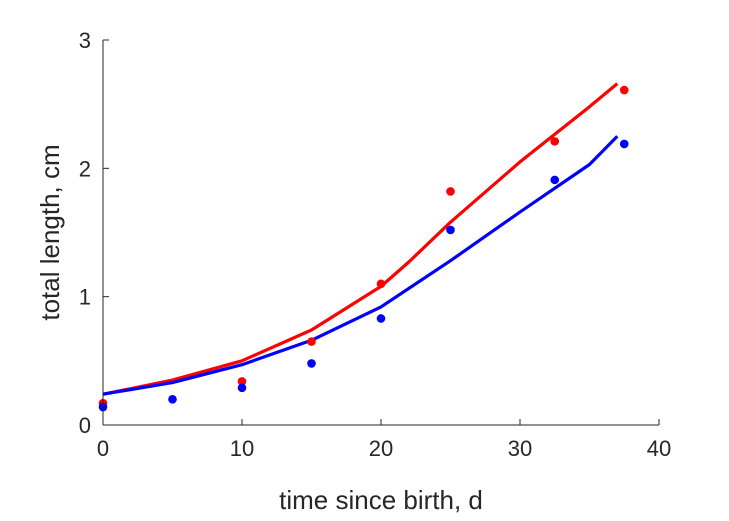 Image resolution: width=729 pixels, height=521 pixels. I want to click on y-tick-label: 1, so click(85, 297).